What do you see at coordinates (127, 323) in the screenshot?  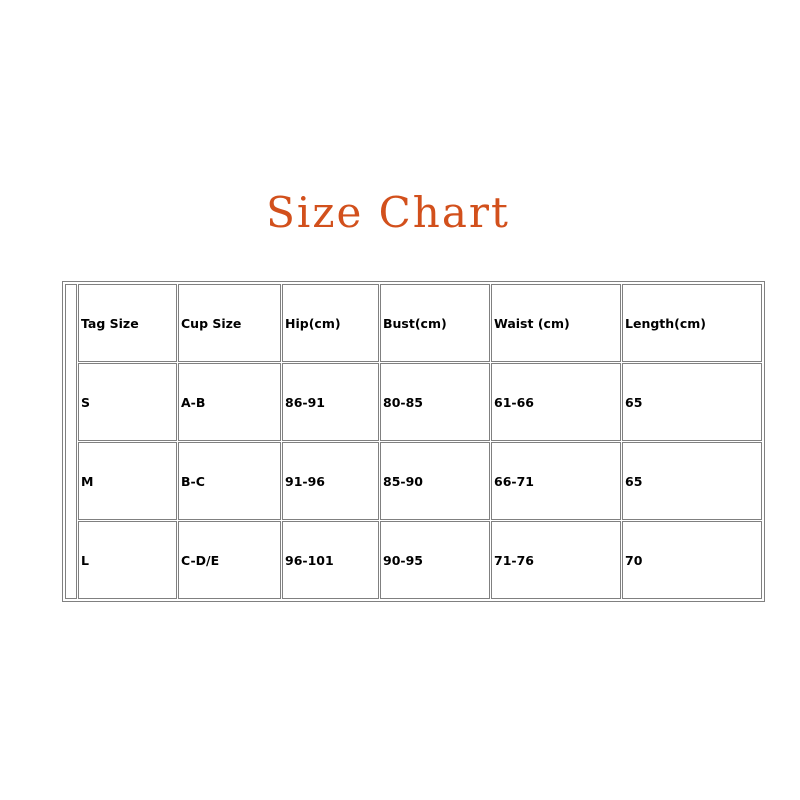 I see `header-cell: Tag Size` at bounding box center [127, 323].